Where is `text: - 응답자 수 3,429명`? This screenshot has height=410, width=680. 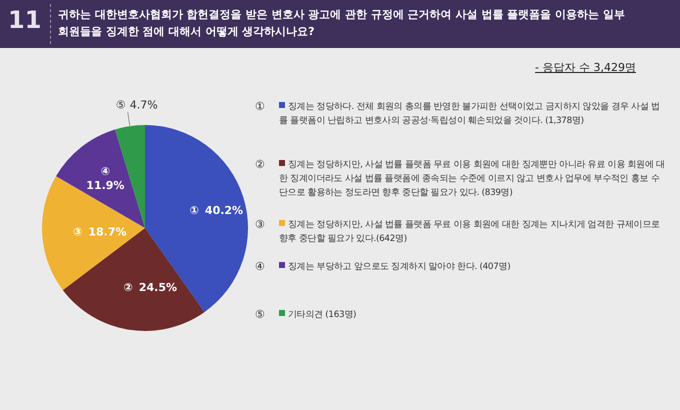
text: - 응답자 수 3,429명 is located at coordinates (585, 67).